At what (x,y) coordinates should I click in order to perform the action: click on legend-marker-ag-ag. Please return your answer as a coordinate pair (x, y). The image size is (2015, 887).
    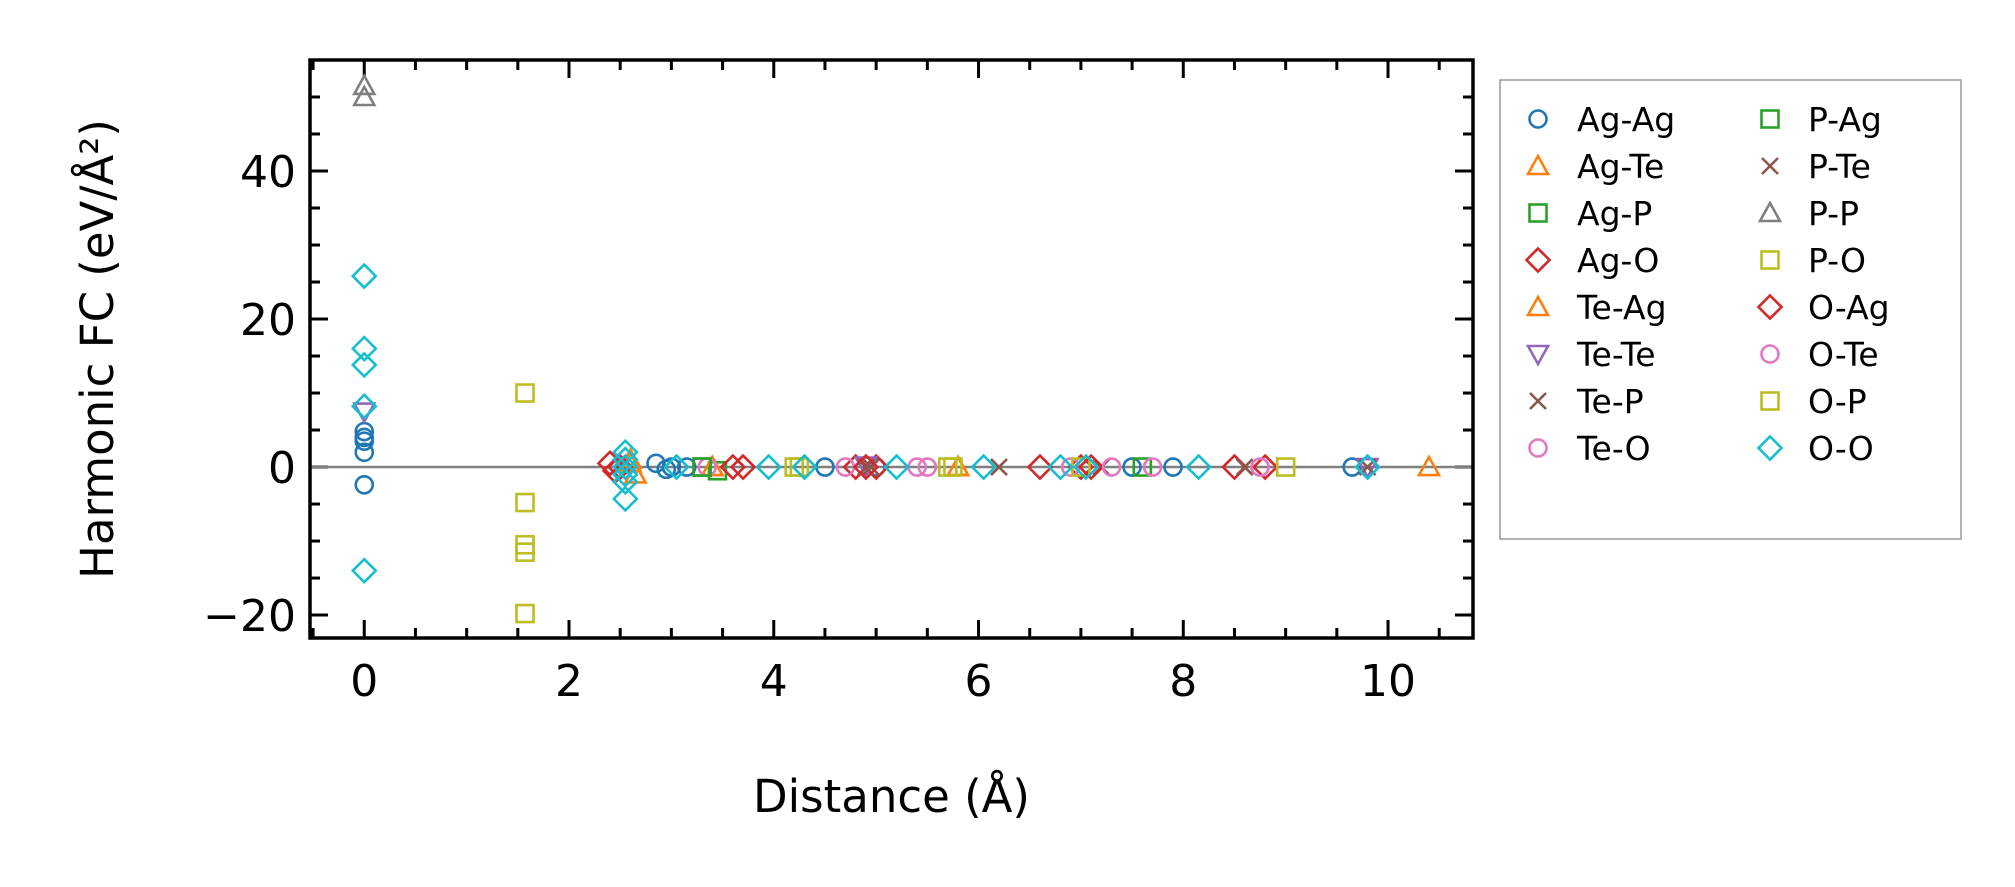
    Looking at the image, I should click on (1538, 119).